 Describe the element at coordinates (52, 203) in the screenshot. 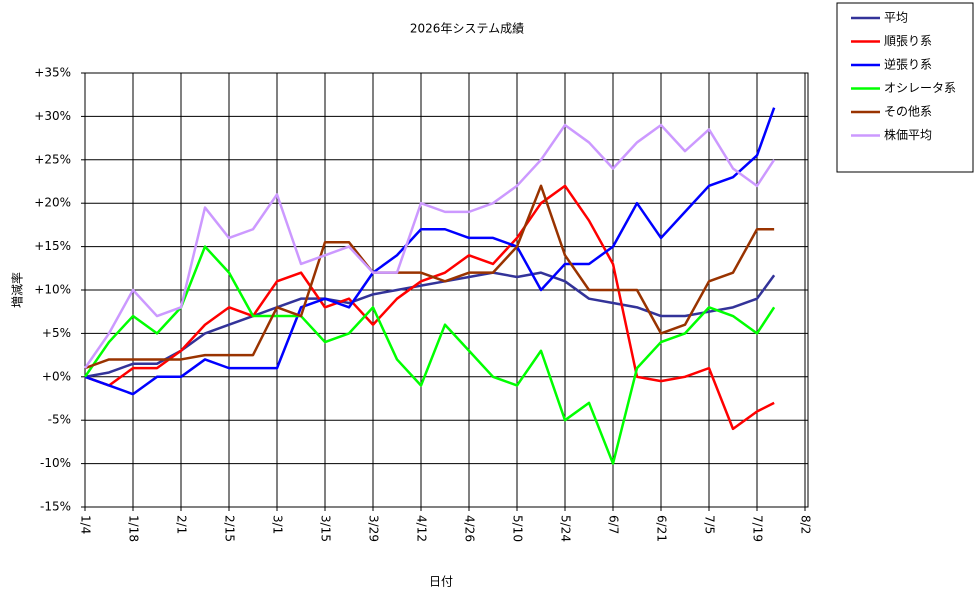

I see `y-tick-label: +20%` at that location.